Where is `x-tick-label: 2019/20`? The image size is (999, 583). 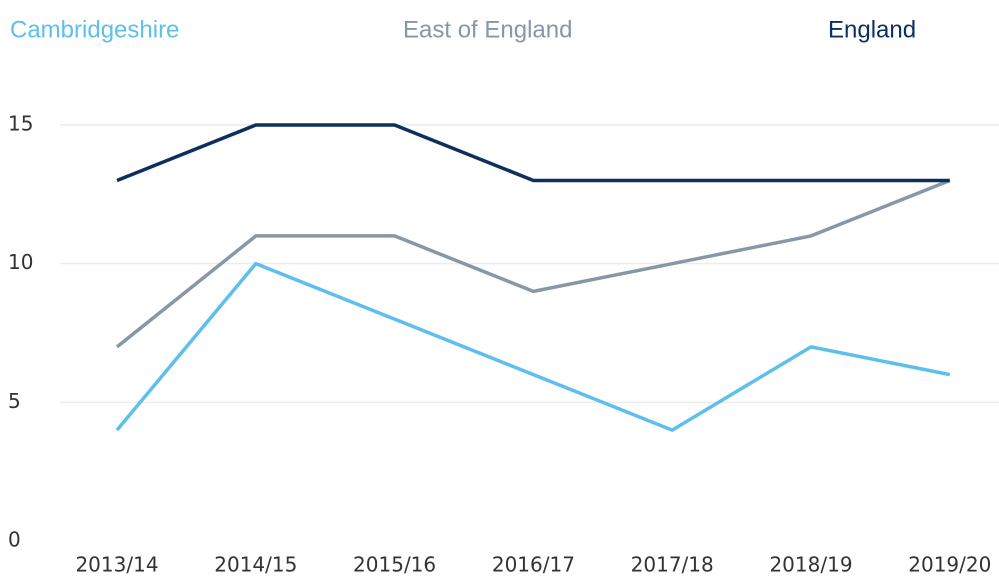 x-tick-label: 2019/20 is located at coordinates (949, 565).